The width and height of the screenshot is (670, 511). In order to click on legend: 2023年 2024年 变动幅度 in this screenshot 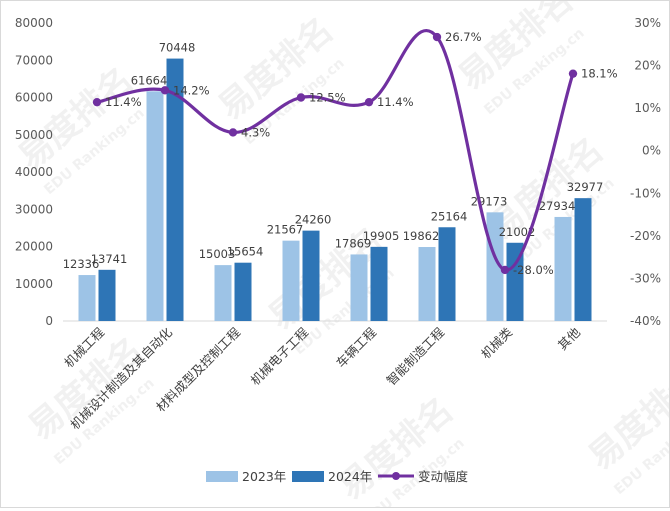, I will do `click(337, 476)`.